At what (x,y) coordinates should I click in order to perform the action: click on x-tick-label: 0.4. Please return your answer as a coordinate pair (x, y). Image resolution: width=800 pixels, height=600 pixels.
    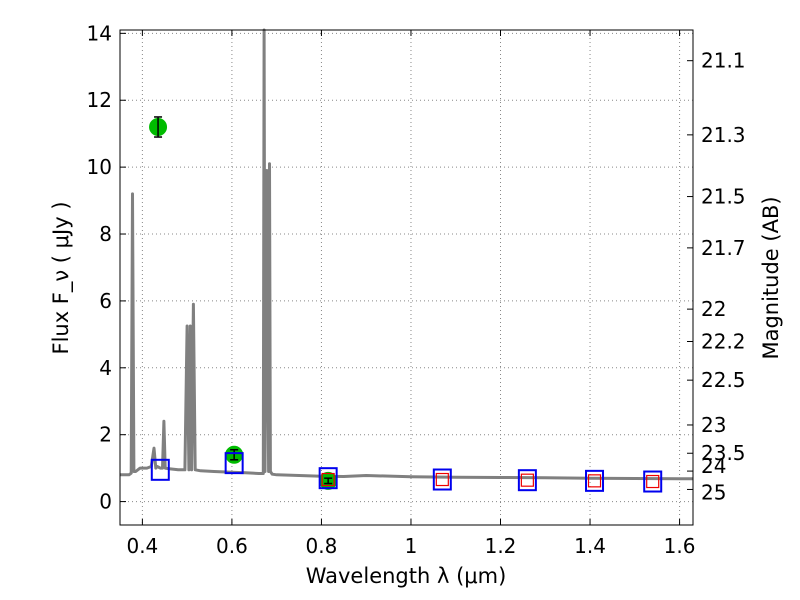
    Looking at the image, I should click on (142, 546).